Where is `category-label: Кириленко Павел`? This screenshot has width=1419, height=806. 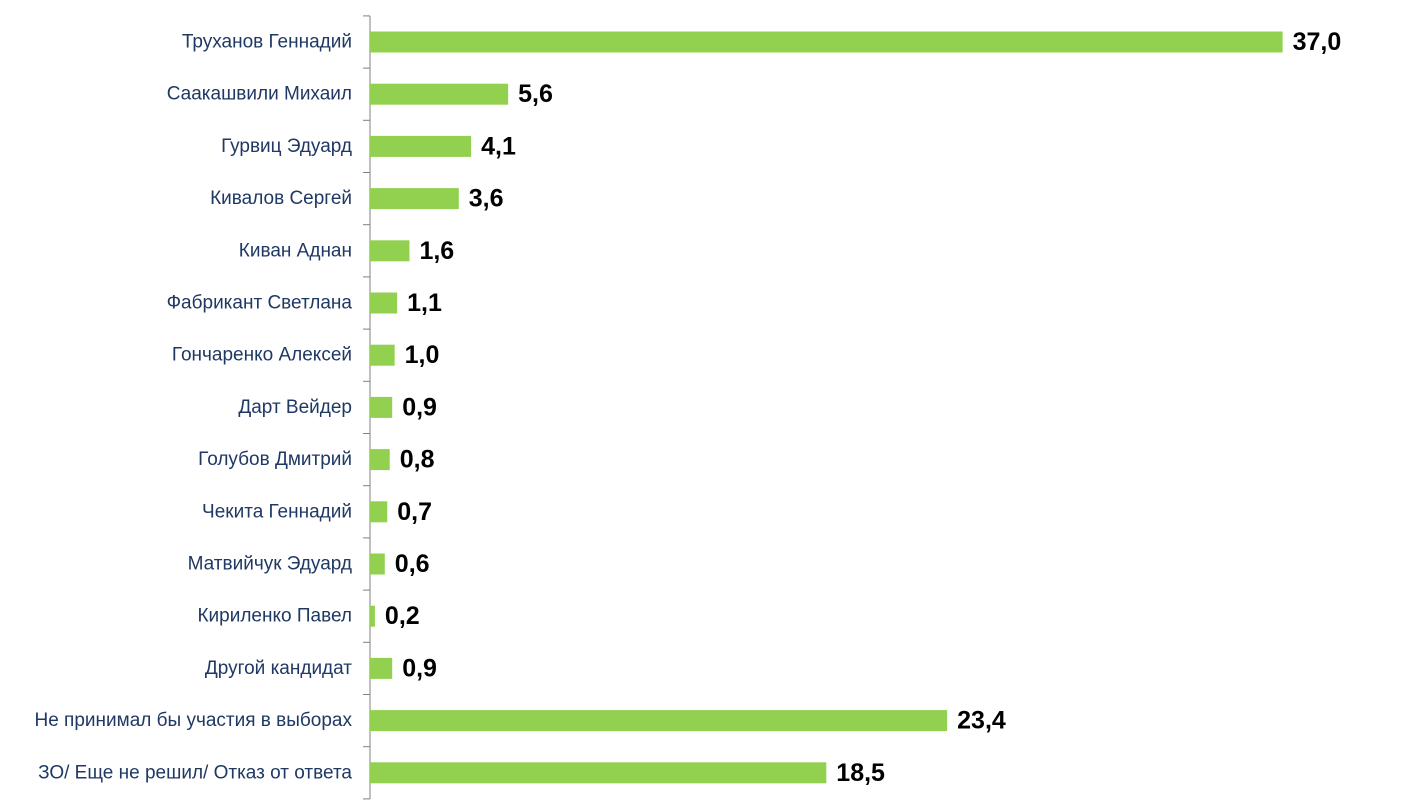 category-label: Кириленко Павел is located at coordinates (274, 616).